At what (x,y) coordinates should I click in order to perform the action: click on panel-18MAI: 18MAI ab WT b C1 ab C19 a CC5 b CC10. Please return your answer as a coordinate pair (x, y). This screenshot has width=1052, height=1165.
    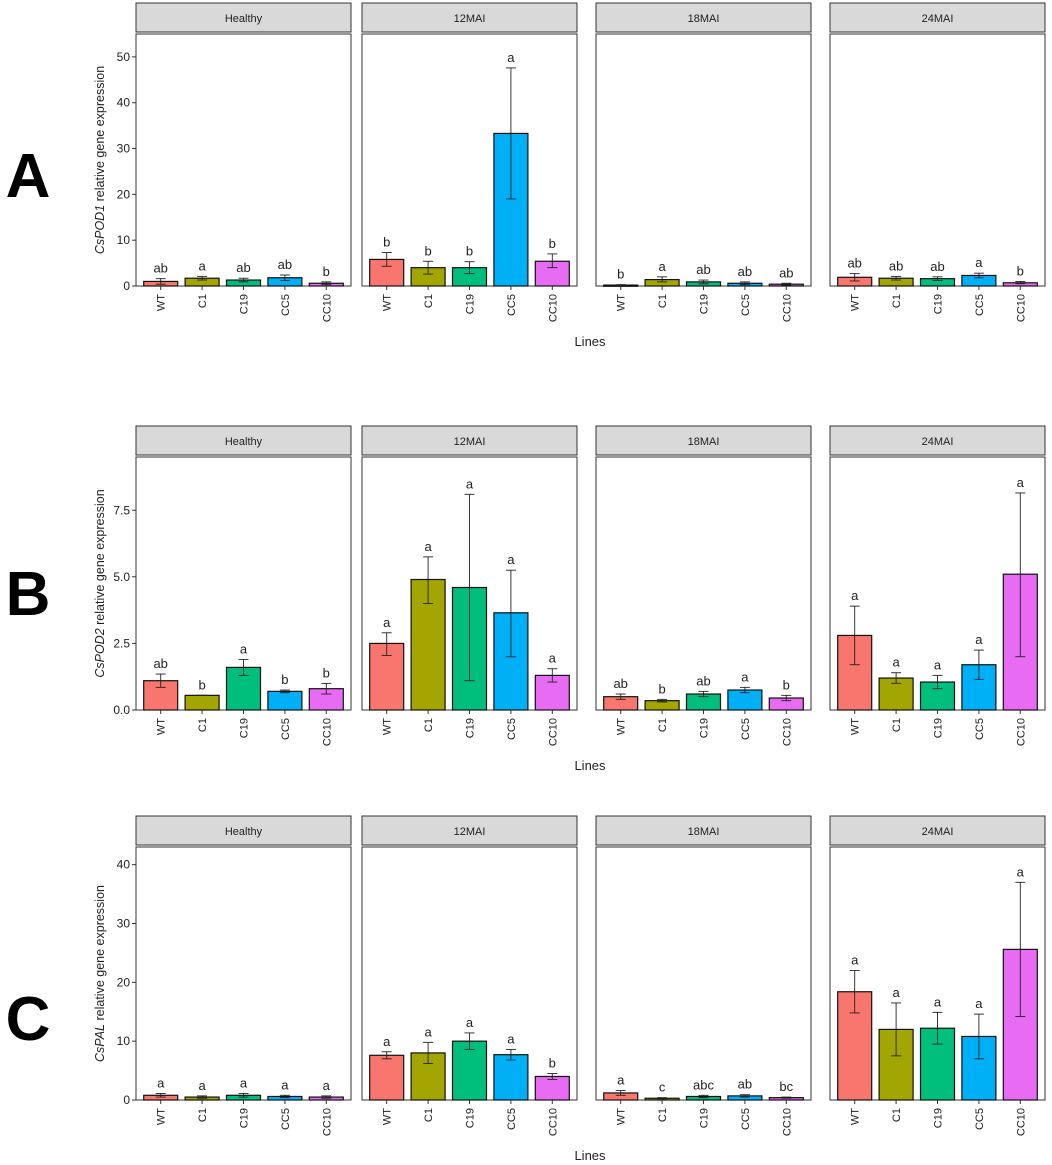
    Looking at the image, I should click on (703, 585).